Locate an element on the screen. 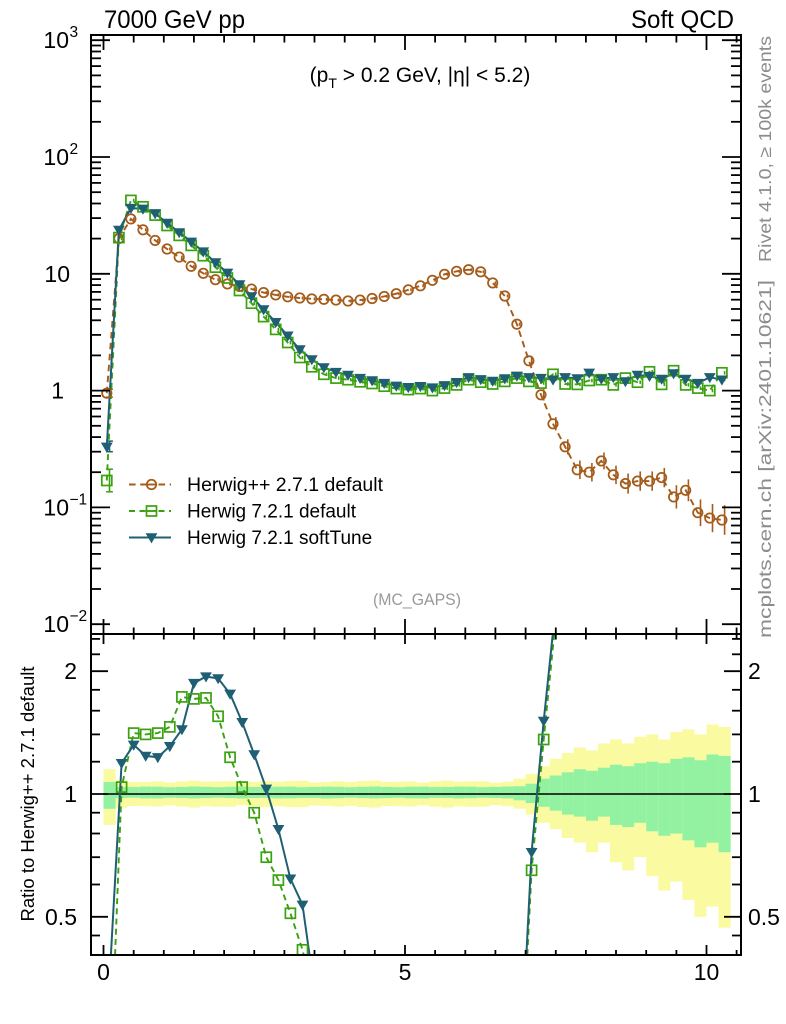 The image size is (786, 1024). svg-text: 0 is located at coordinates (103, 972).